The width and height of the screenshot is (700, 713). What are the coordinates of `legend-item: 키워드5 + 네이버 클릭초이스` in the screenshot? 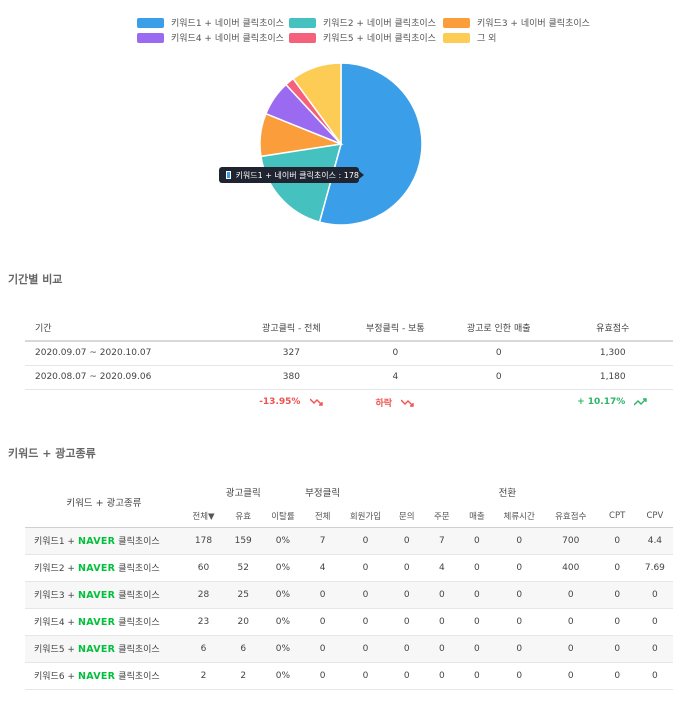 It's located at (362, 37).